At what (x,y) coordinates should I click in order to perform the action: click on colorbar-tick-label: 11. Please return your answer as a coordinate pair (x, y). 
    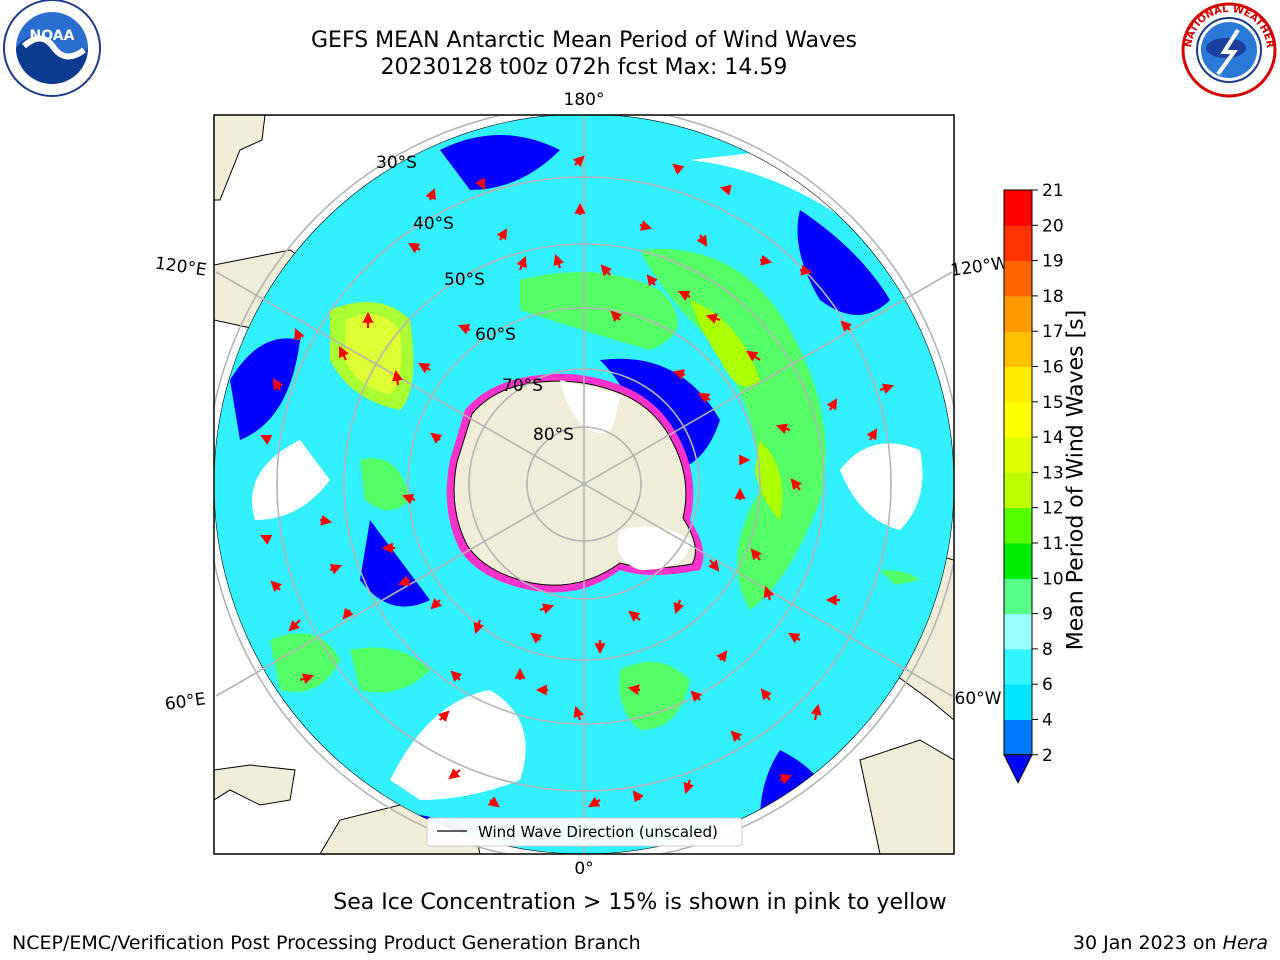
    Looking at the image, I should click on (1053, 544).